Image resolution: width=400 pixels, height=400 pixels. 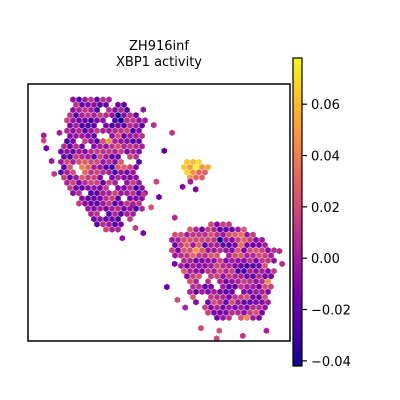 I want to click on colorbar-tick-label: −0.04, so click(x=331, y=362).